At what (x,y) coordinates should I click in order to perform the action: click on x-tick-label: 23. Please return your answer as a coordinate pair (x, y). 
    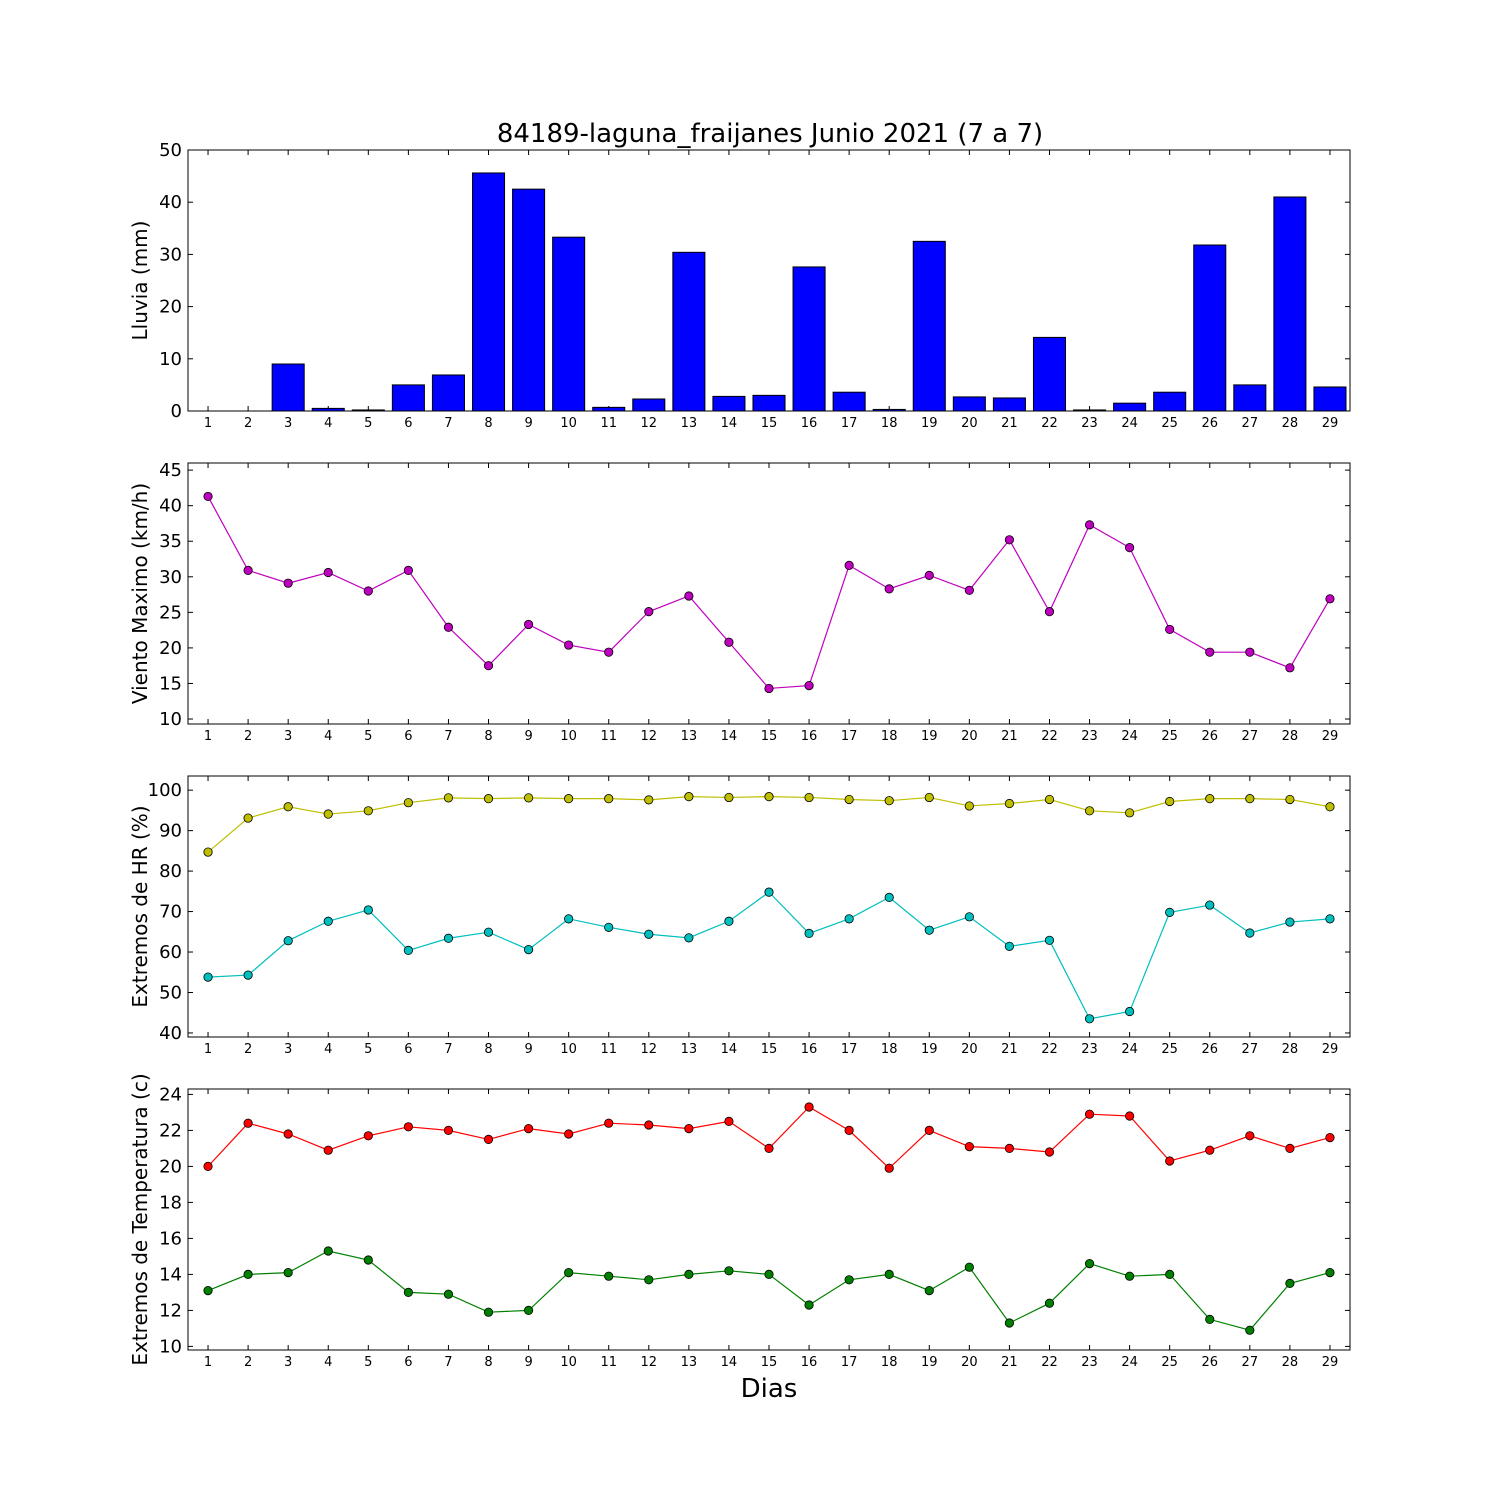
    Looking at the image, I should click on (1089, 423).